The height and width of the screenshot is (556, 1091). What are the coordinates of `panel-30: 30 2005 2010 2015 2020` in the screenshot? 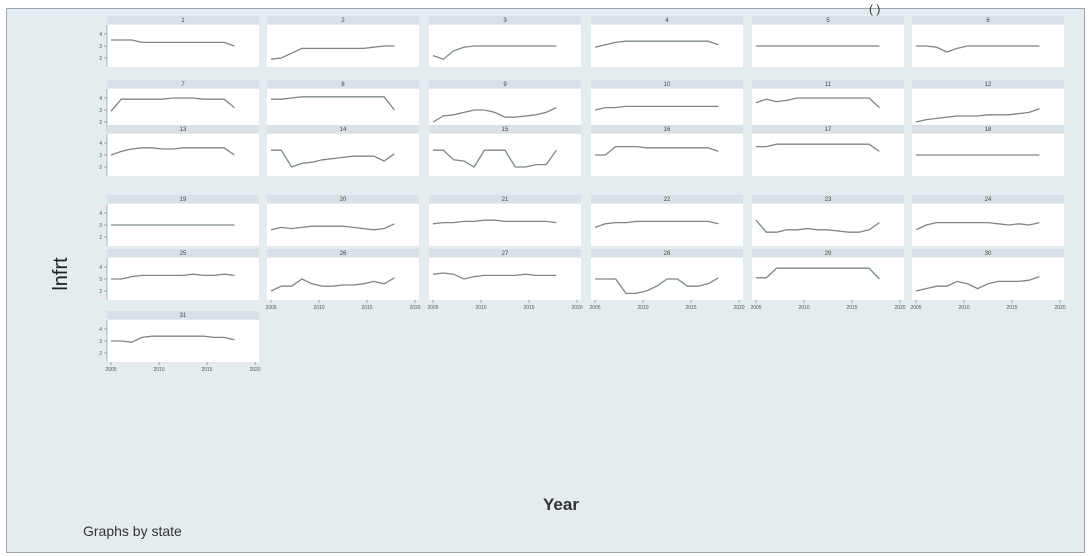 It's located at (988, 280).